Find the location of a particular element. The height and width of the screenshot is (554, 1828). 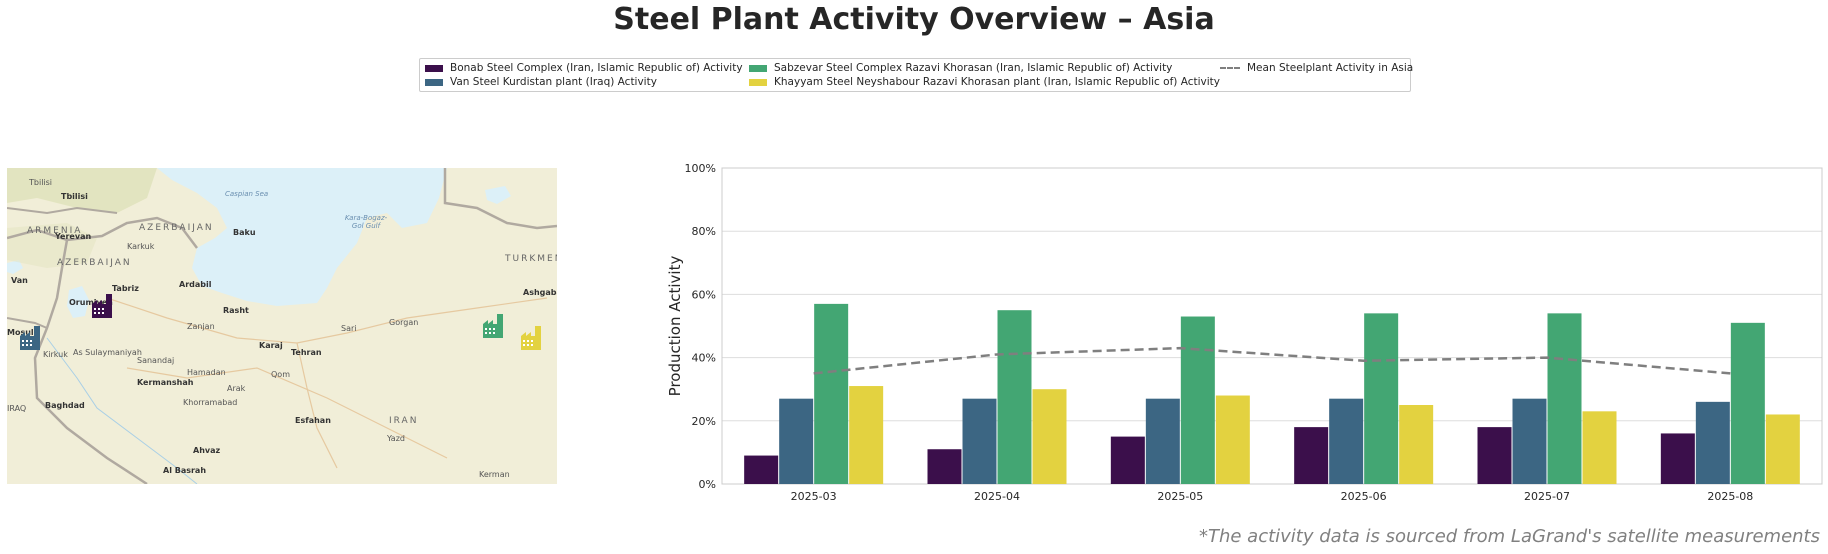

lake-van-shape is located at coordinates (15, 267).